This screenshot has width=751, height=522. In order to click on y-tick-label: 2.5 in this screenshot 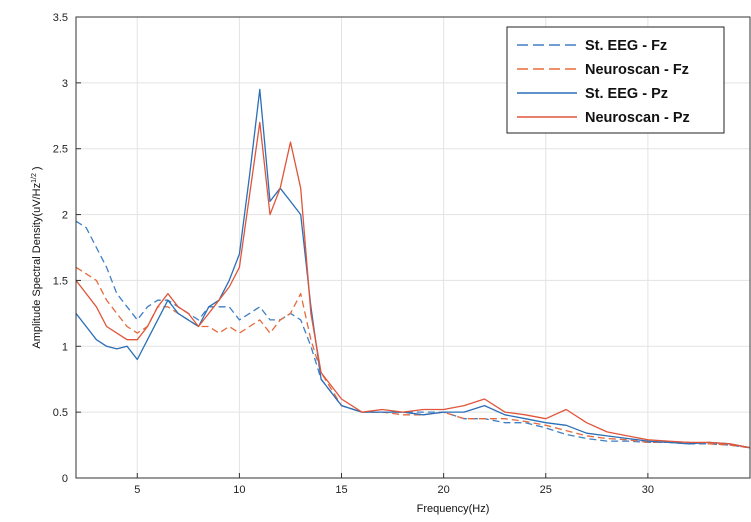, I will do `click(60, 150)`.